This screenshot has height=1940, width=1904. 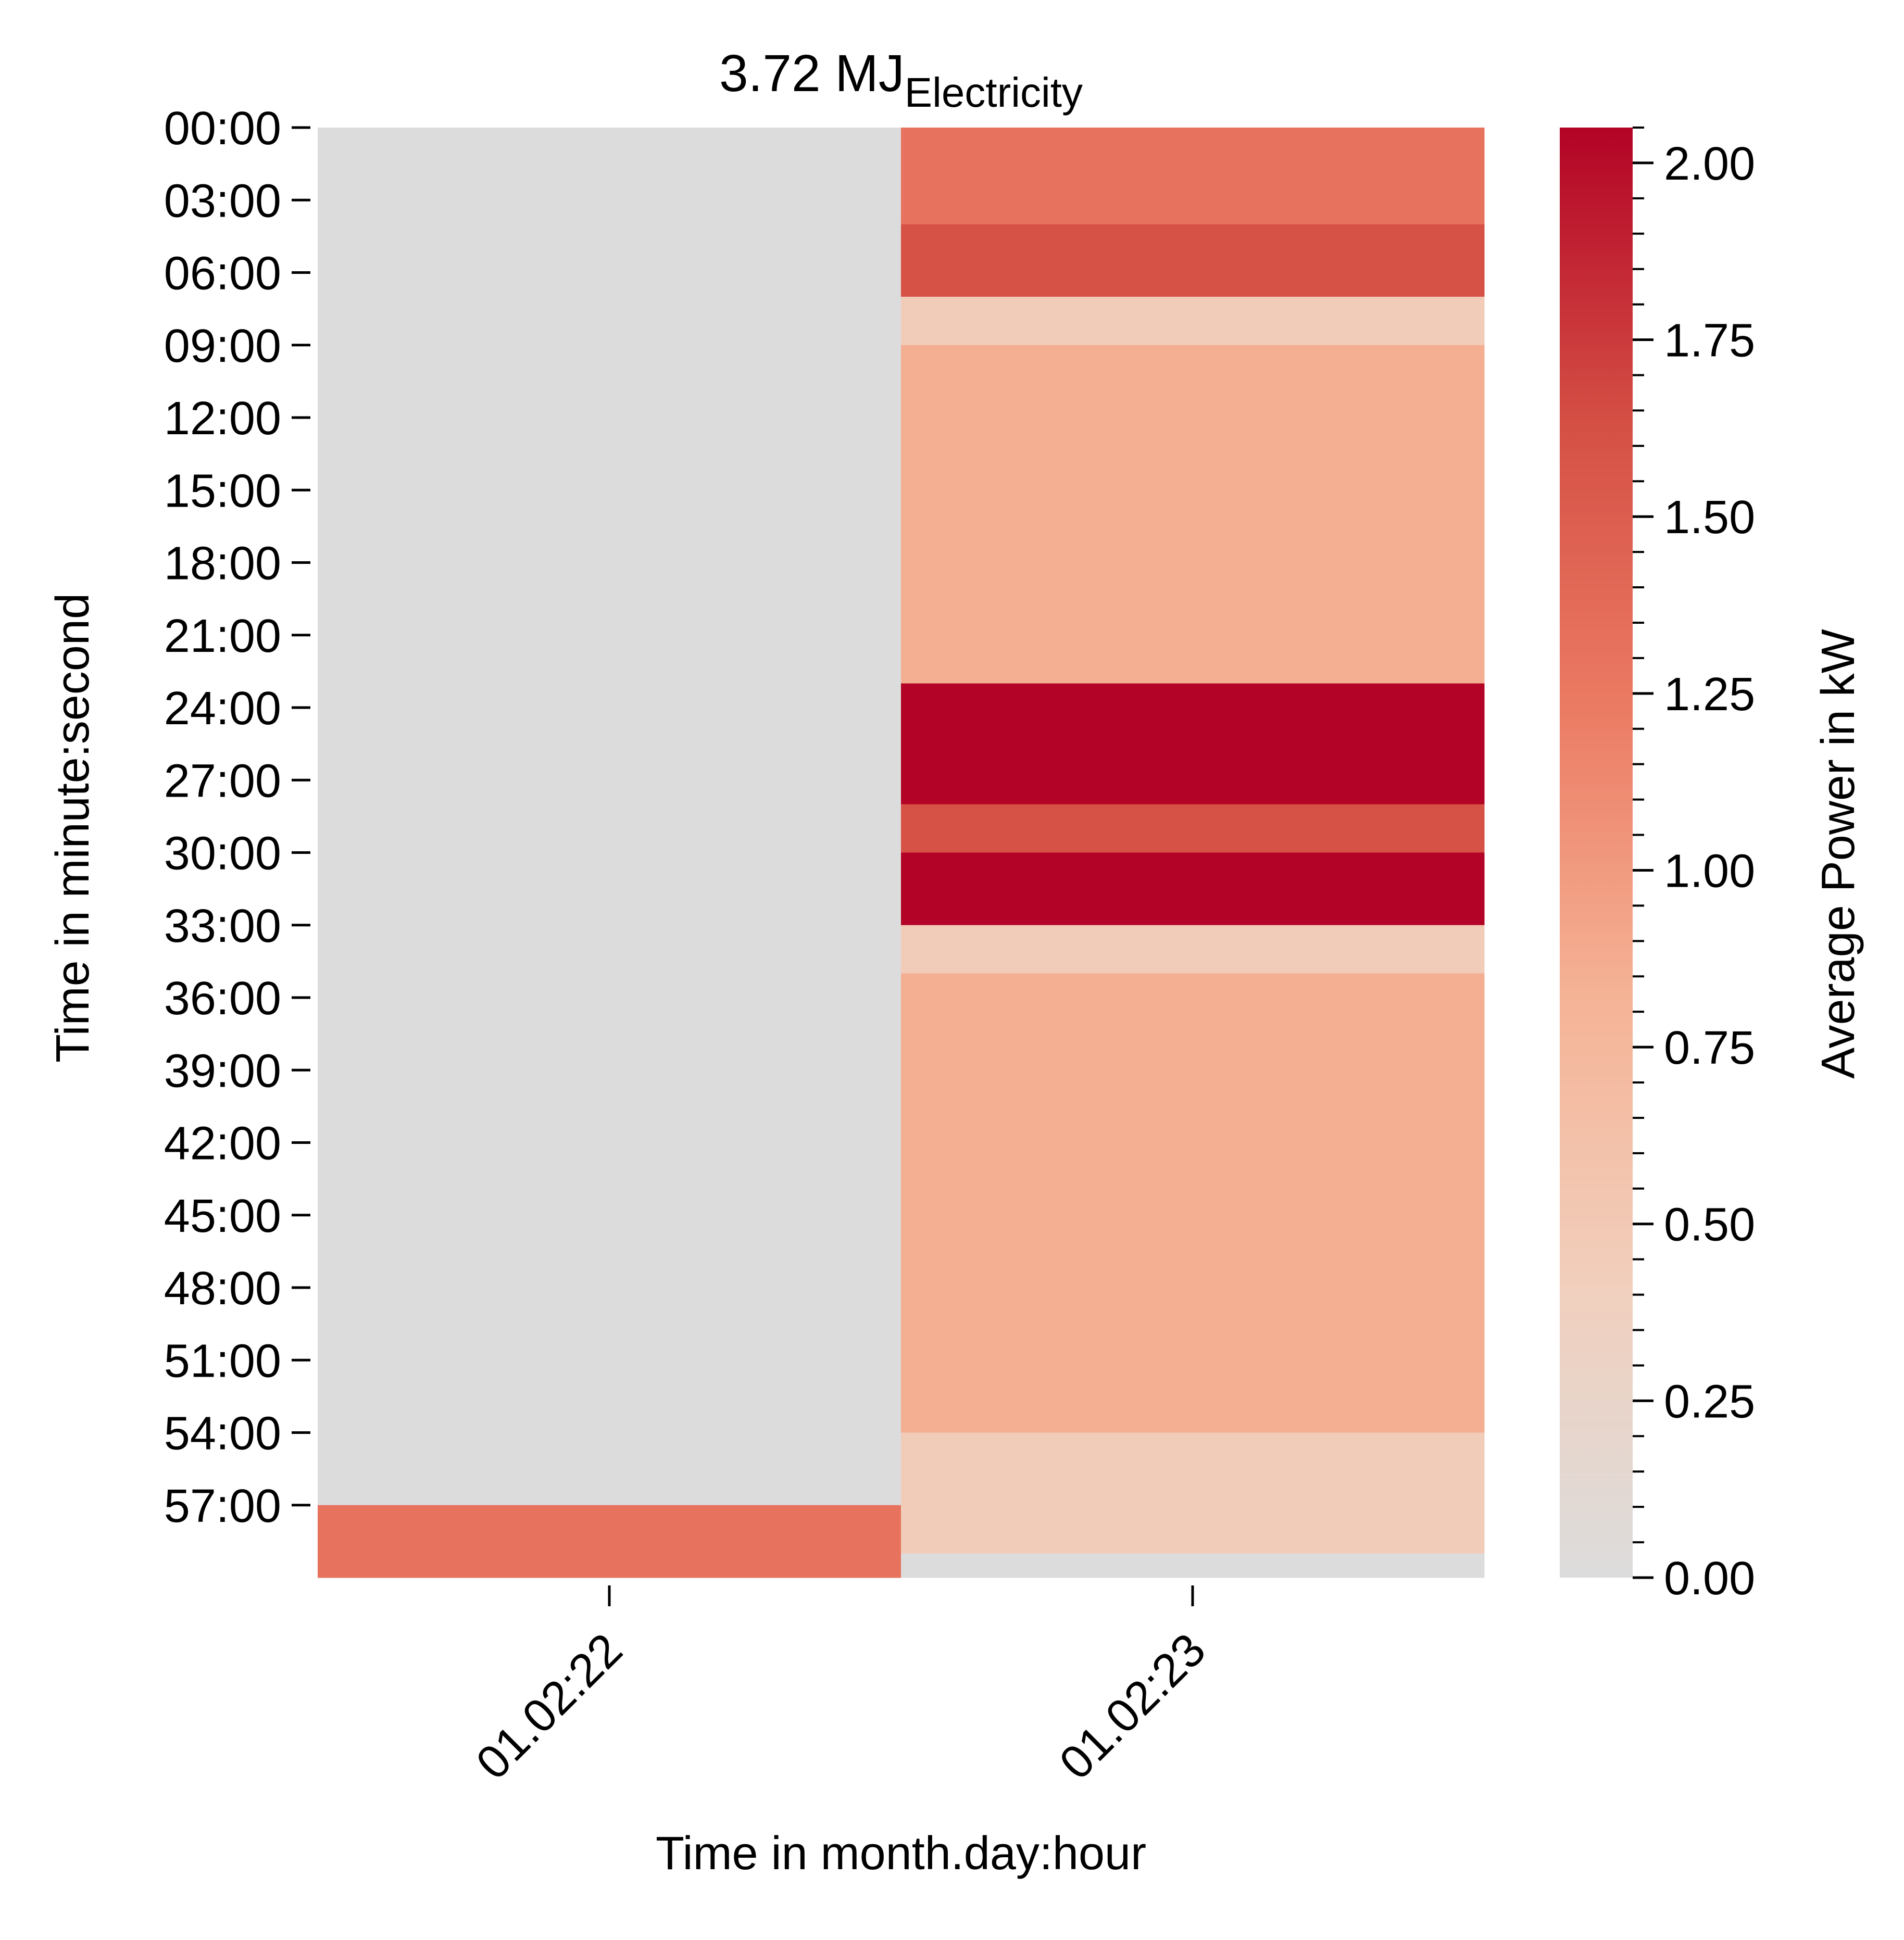 What do you see at coordinates (223, 926) in the screenshot?
I see `y-tick-label: 33:00` at bounding box center [223, 926].